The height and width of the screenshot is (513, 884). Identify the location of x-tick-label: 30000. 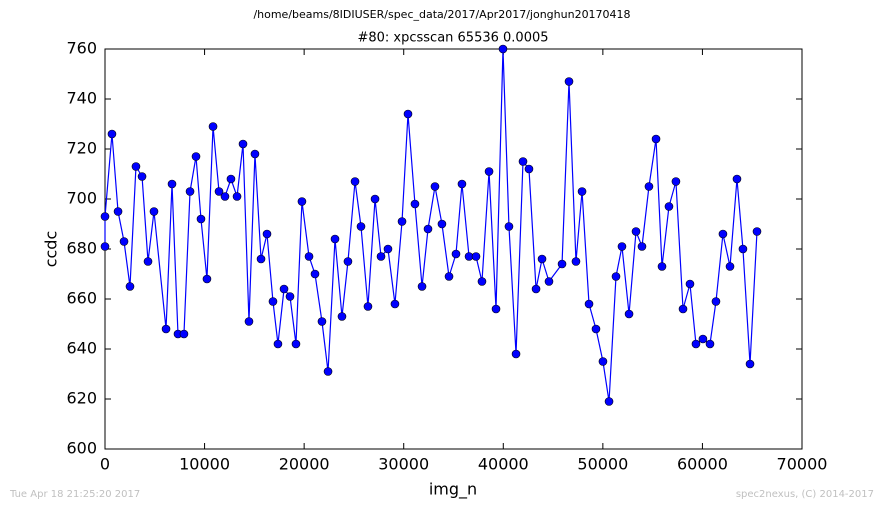
(403, 464).